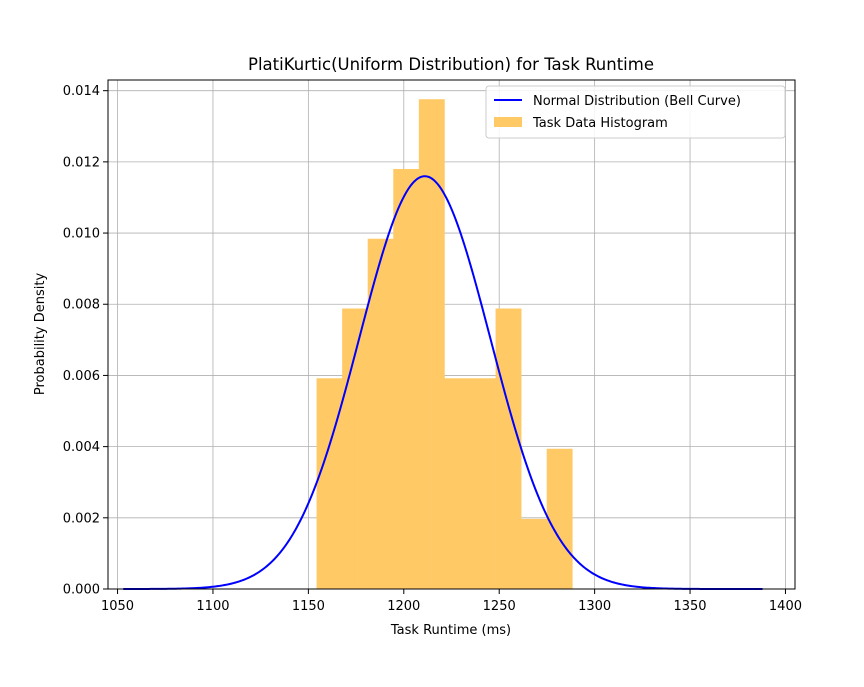 The width and height of the screenshot is (864, 687). Describe the element at coordinates (117, 606) in the screenshot. I see `x-tick-label: 1050` at that location.